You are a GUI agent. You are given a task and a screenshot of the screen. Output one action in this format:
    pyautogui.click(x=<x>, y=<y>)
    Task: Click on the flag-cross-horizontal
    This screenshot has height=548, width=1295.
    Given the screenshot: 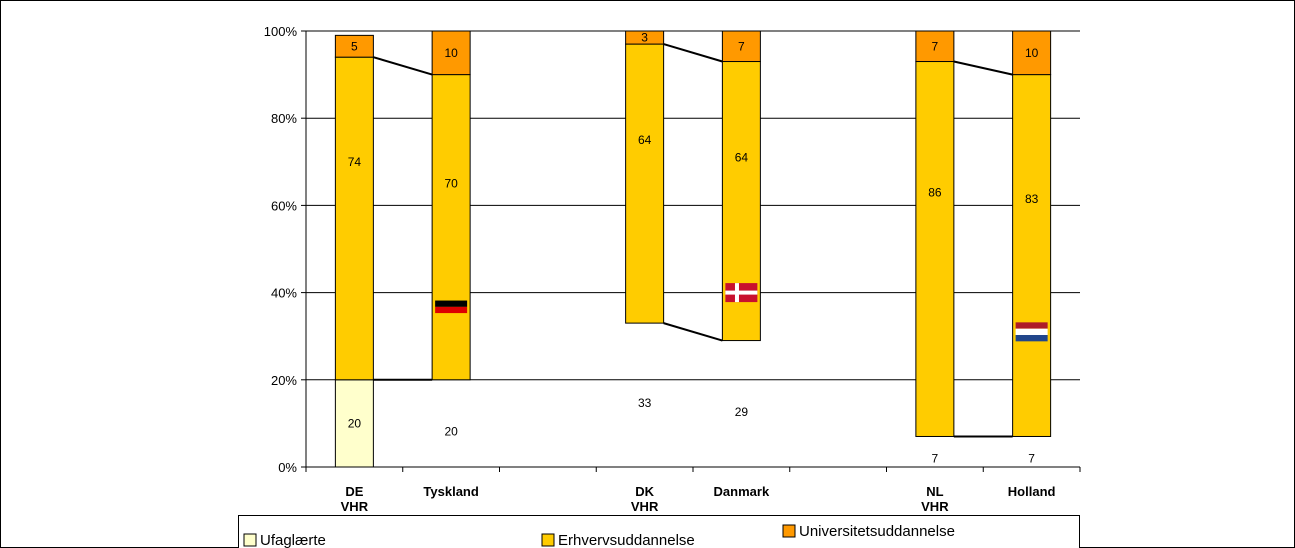 What is the action you would take?
    pyautogui.click(x=741, y=292)
    